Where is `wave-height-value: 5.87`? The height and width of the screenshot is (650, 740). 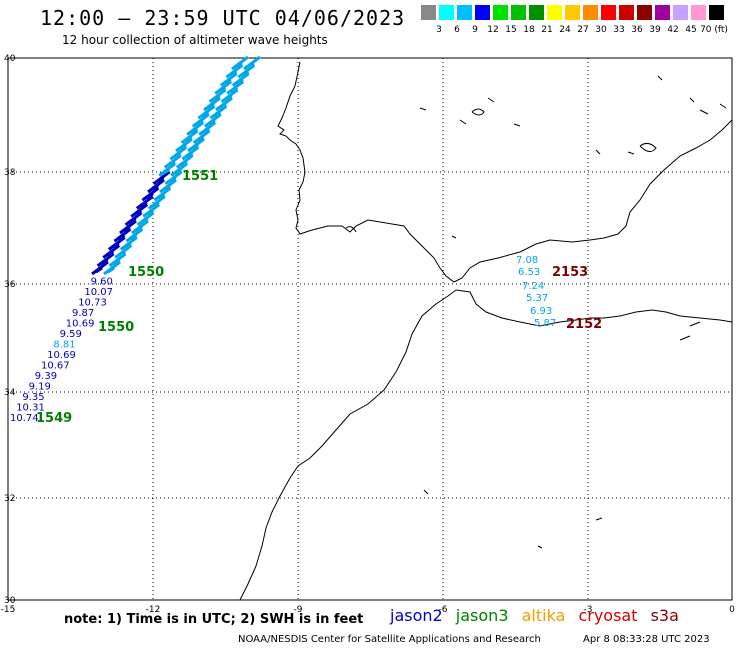
wave-height-value: 5.87 is located at coordinates (545, 323).